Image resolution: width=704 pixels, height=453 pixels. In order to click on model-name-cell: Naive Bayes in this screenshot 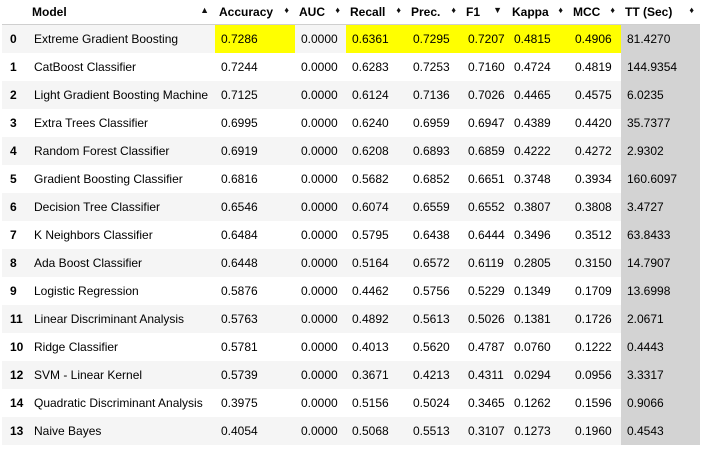, I will do `click(121, 431)`.